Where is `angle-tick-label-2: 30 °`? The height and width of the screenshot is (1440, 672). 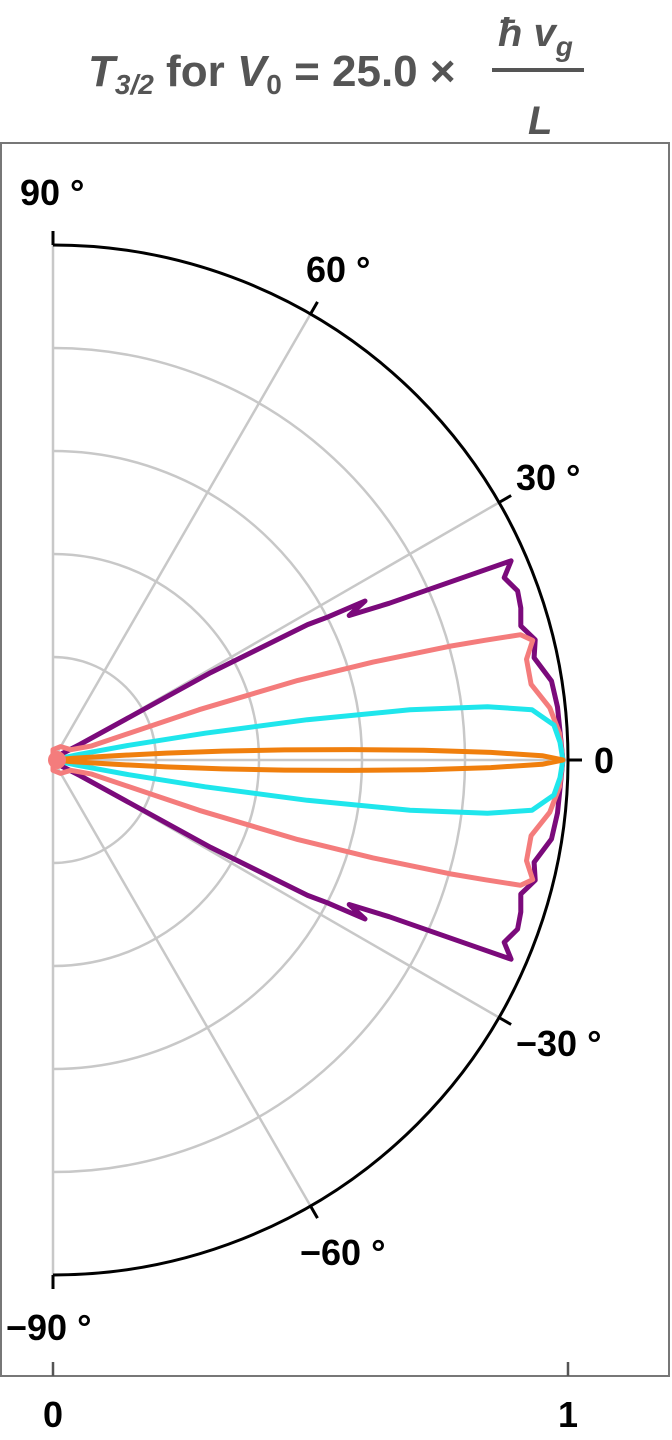 angle-tick-label-2: 30 ° is located at coordinates (548, 477).